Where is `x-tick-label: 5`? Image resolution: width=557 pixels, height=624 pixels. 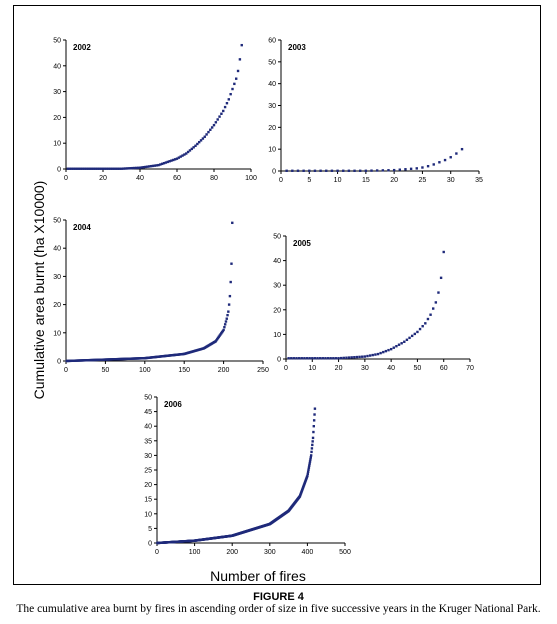
x-tick-label: 5 is located at coordinates (309, 180).